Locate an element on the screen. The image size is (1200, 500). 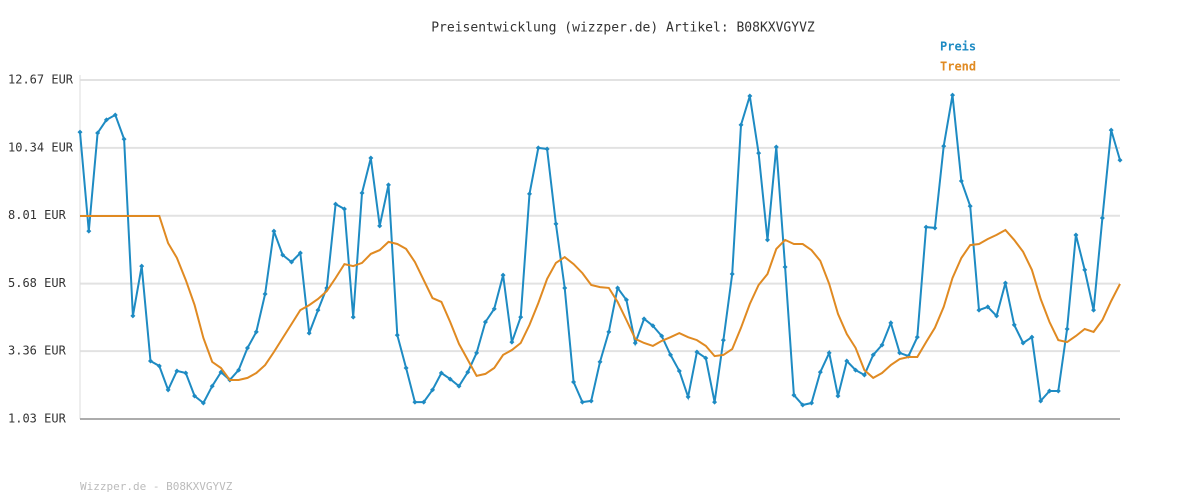
y-tick-label: 3.36 EUR is located at coordinates (37, 351).